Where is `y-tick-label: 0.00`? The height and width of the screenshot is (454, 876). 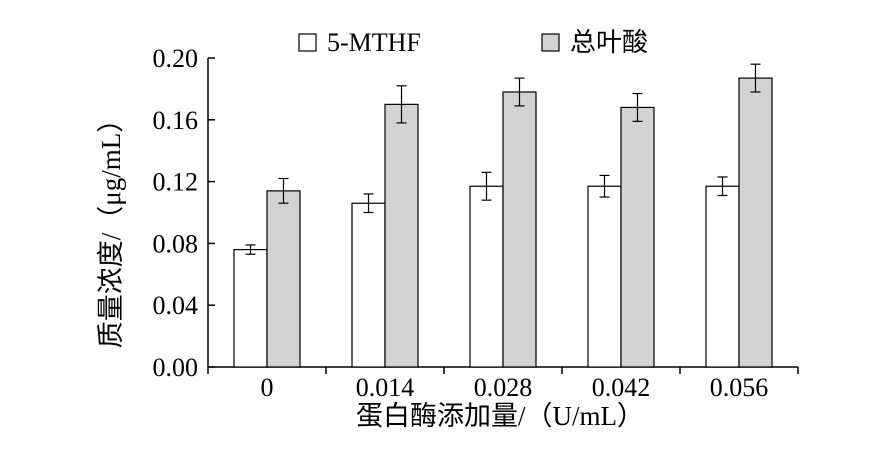 y-tick-label: 0.00 is located at coordinates (176, 367).